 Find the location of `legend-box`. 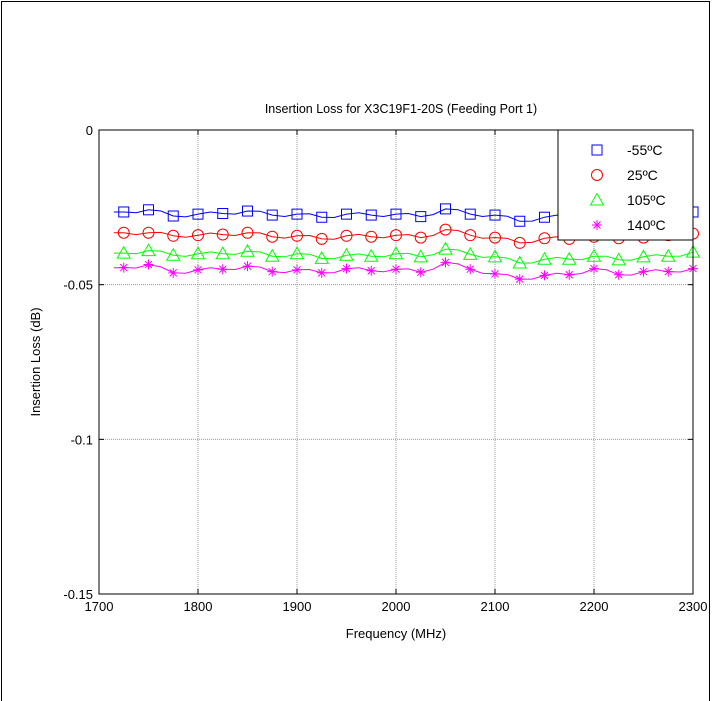

legend-box is located at coordinates (625, 185).